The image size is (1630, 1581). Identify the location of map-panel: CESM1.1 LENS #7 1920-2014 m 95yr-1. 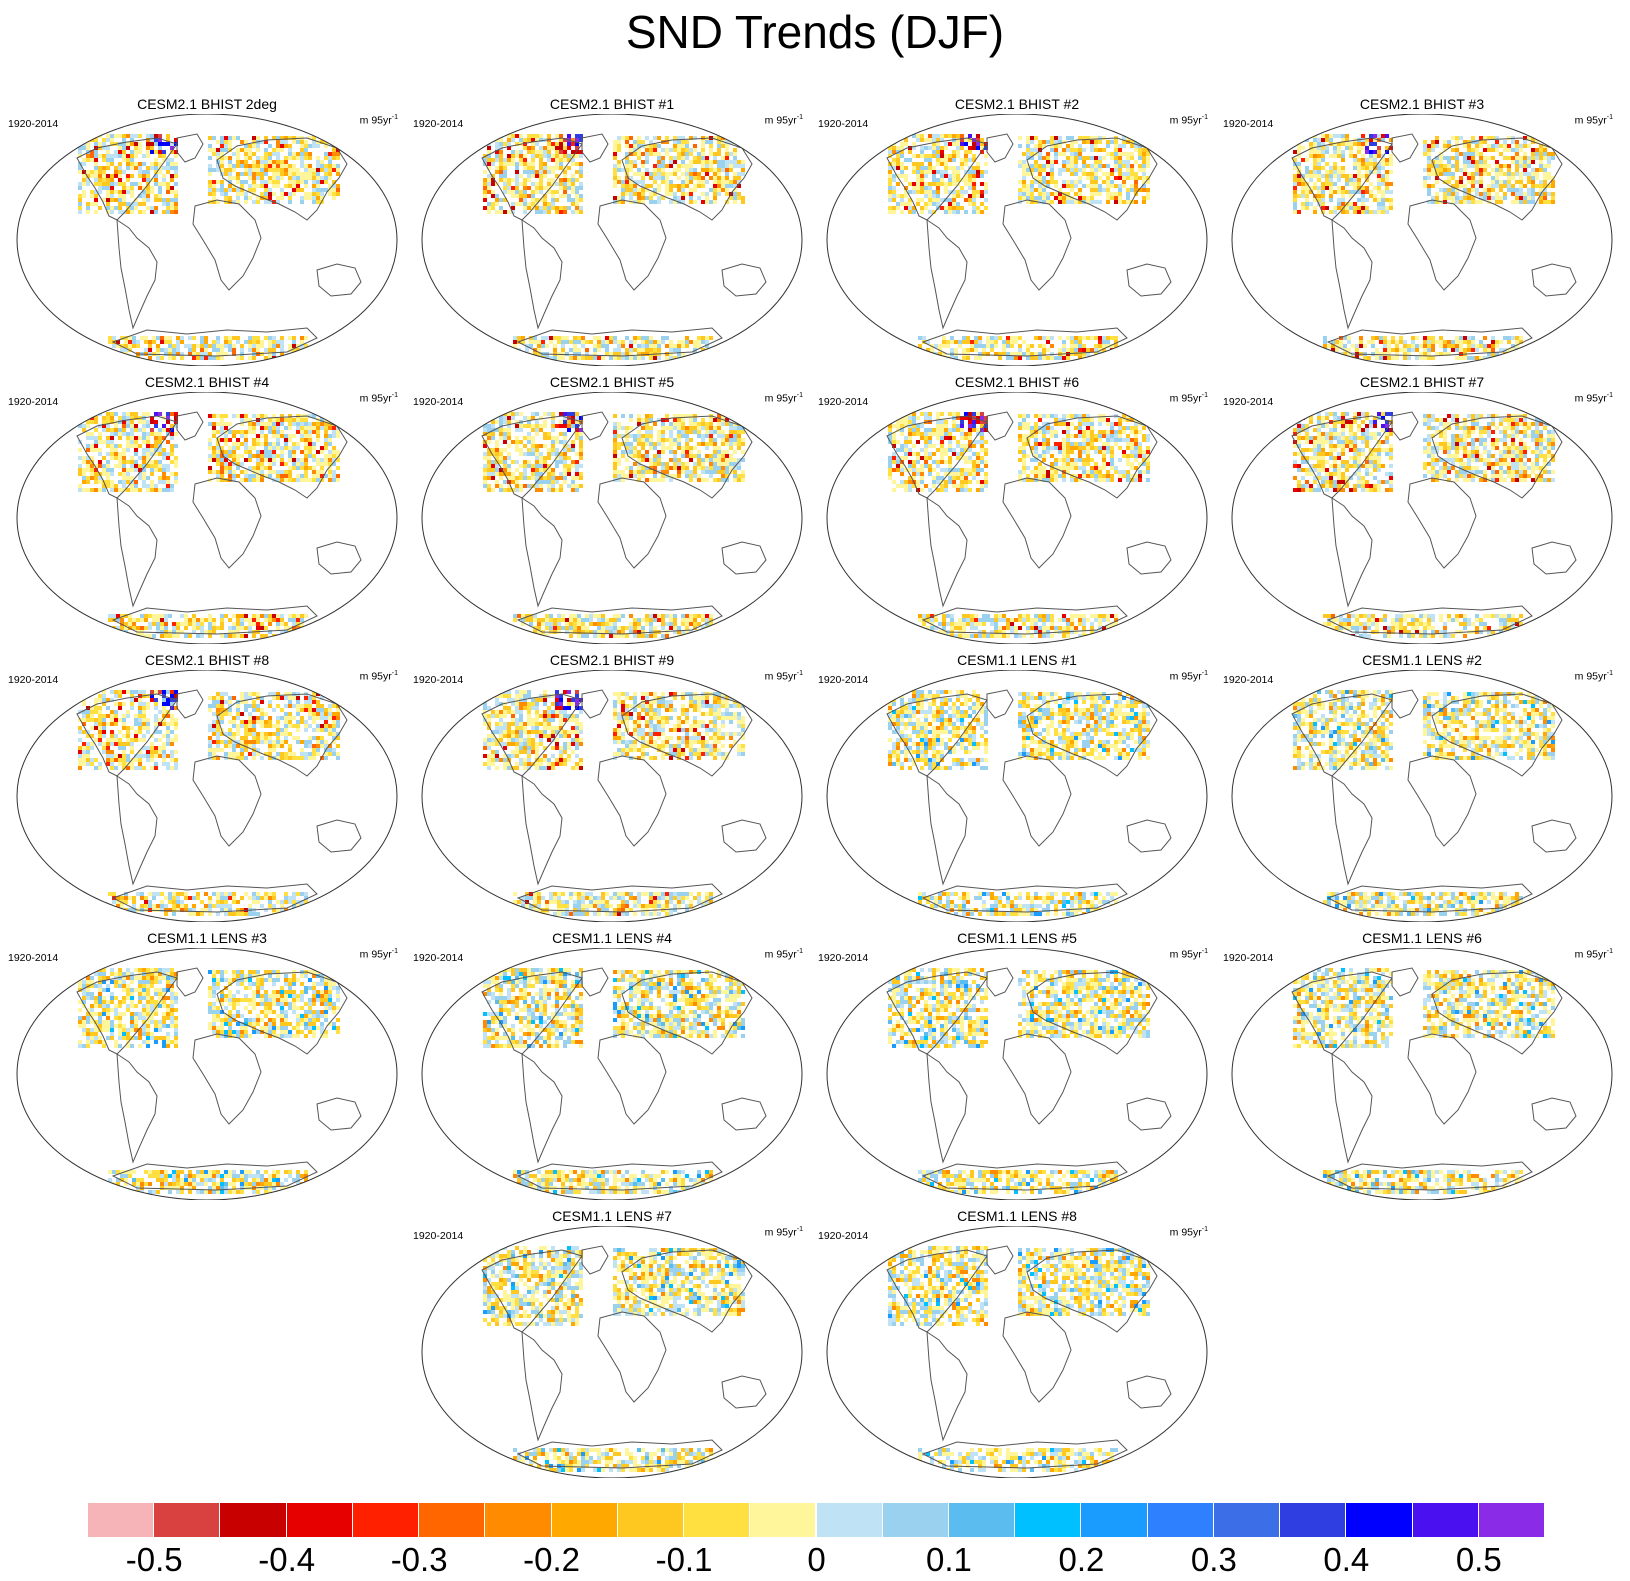
(612, 1343).